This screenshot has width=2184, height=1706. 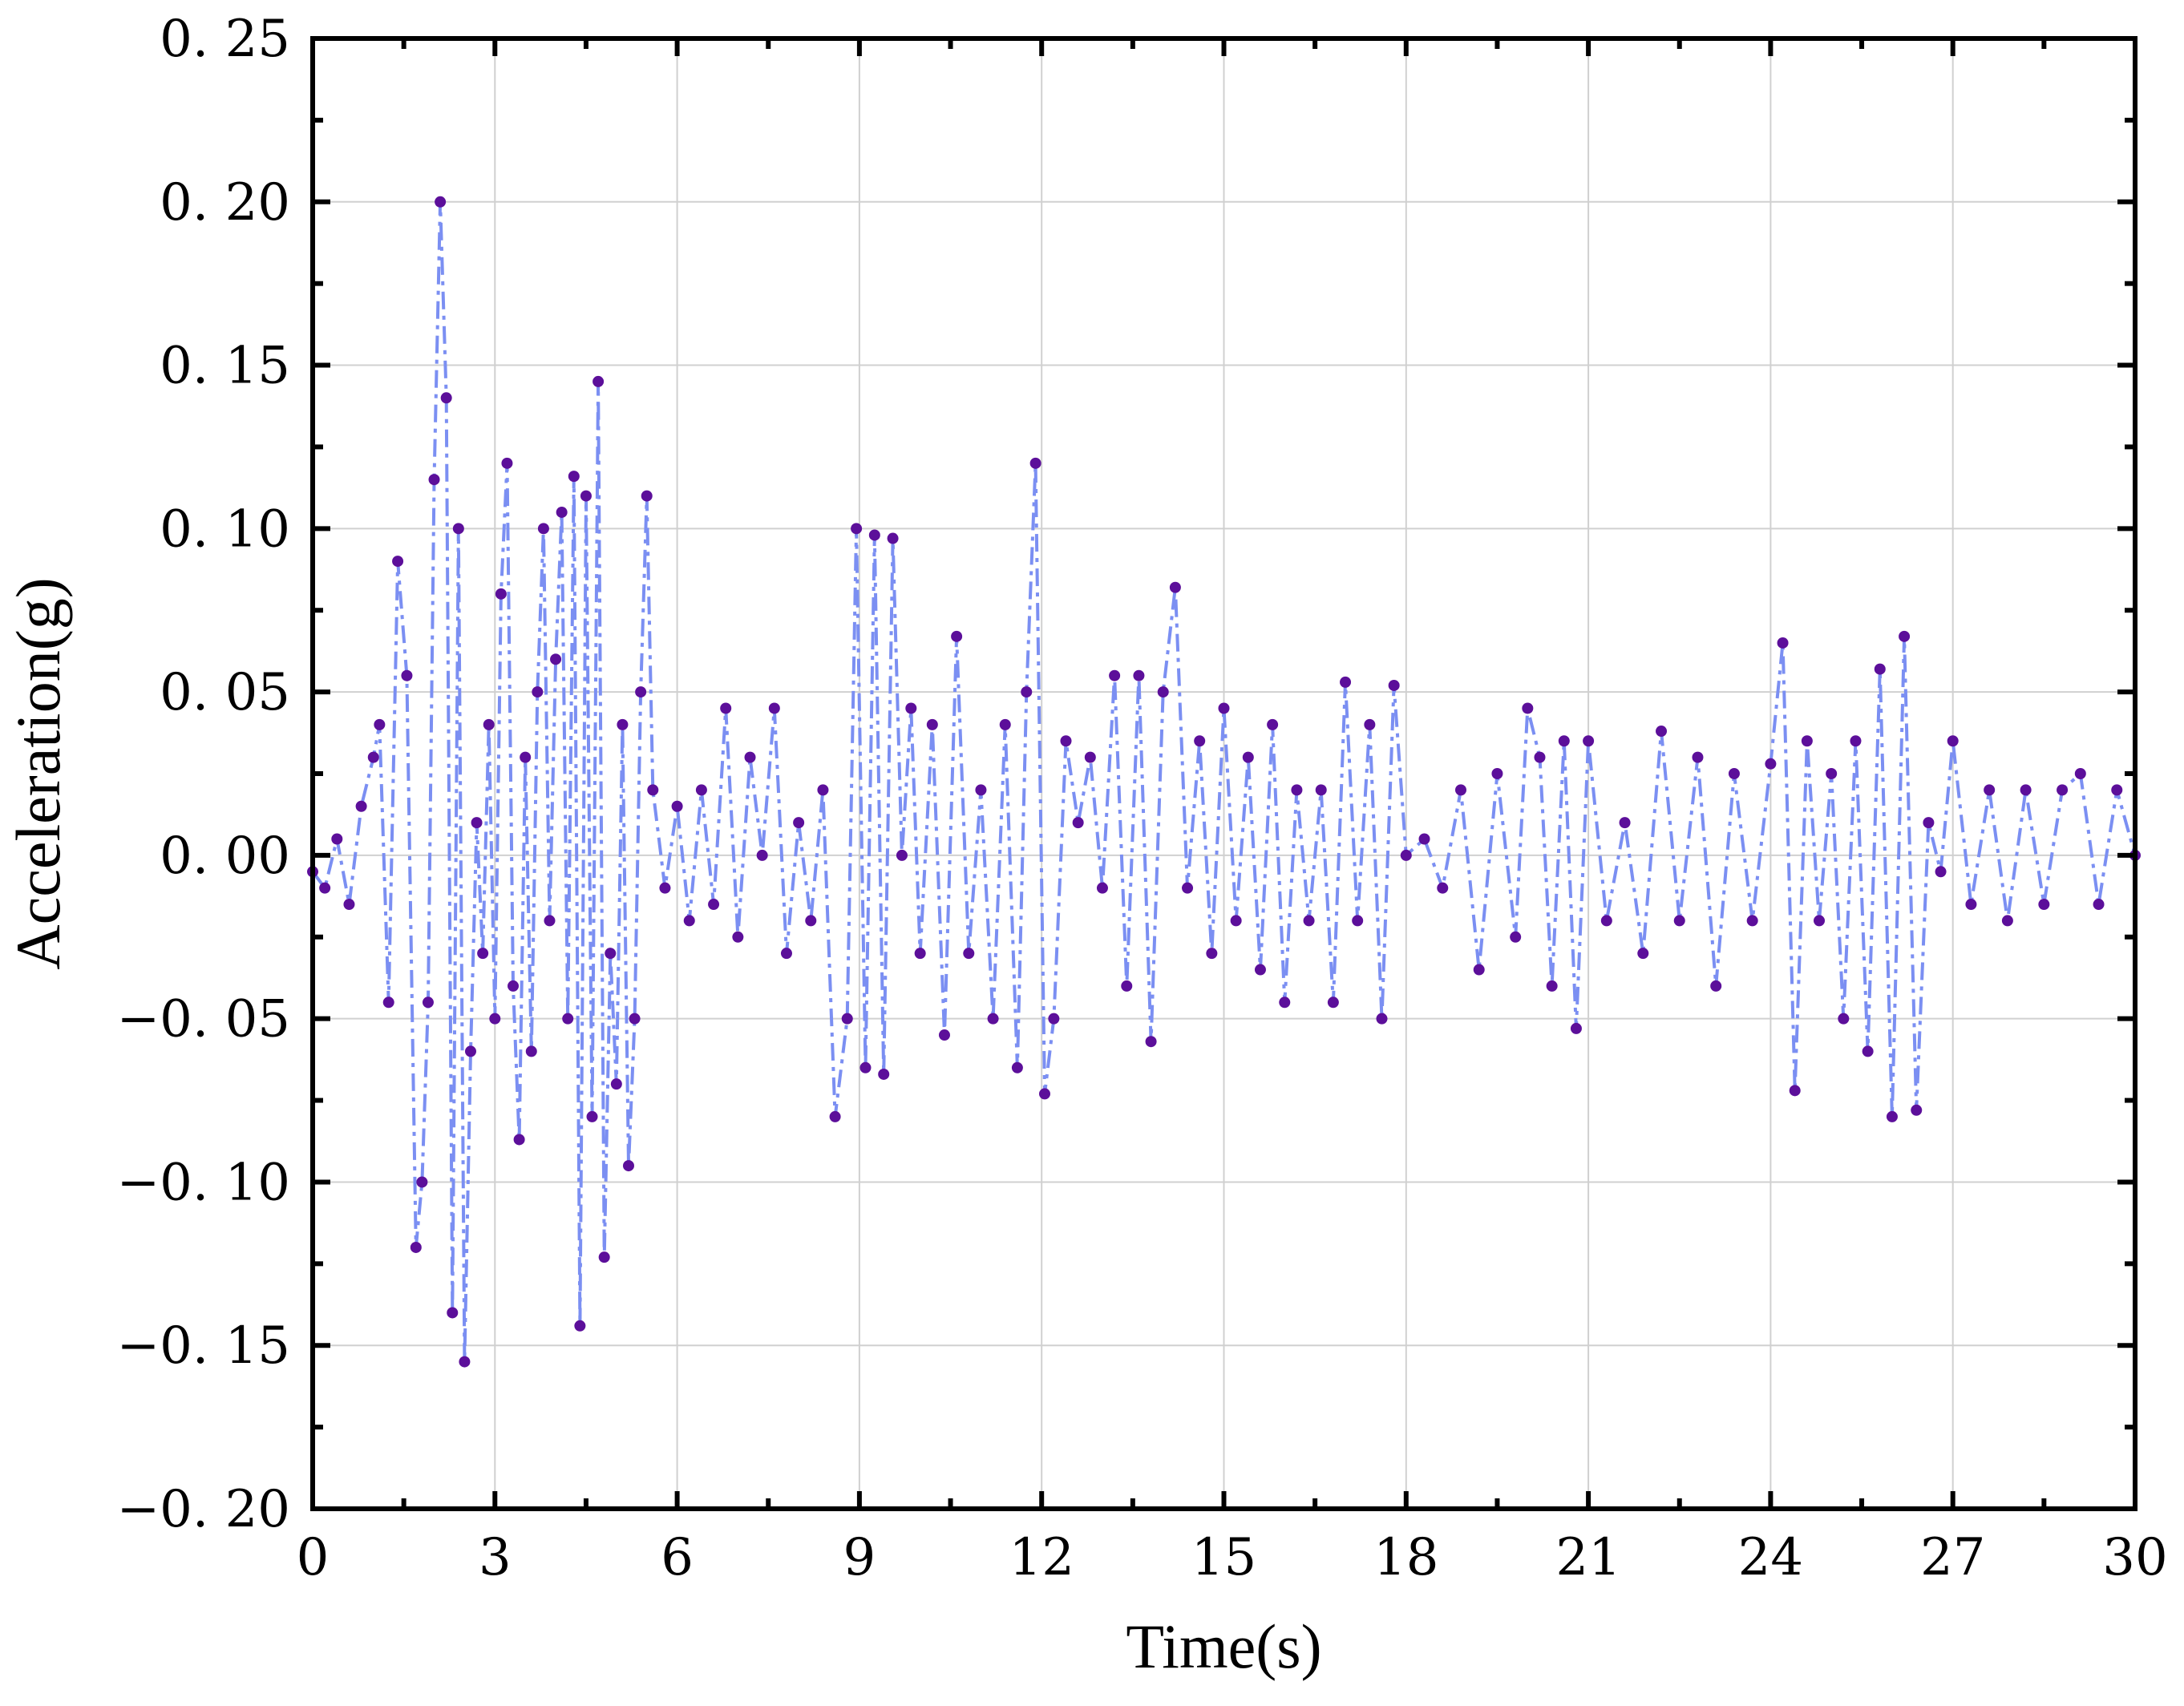 What do you see at coordinates (1223, 1557) in the screenshot?
I see `x-tick-label: 15` at bounding box center [1223, 1557].